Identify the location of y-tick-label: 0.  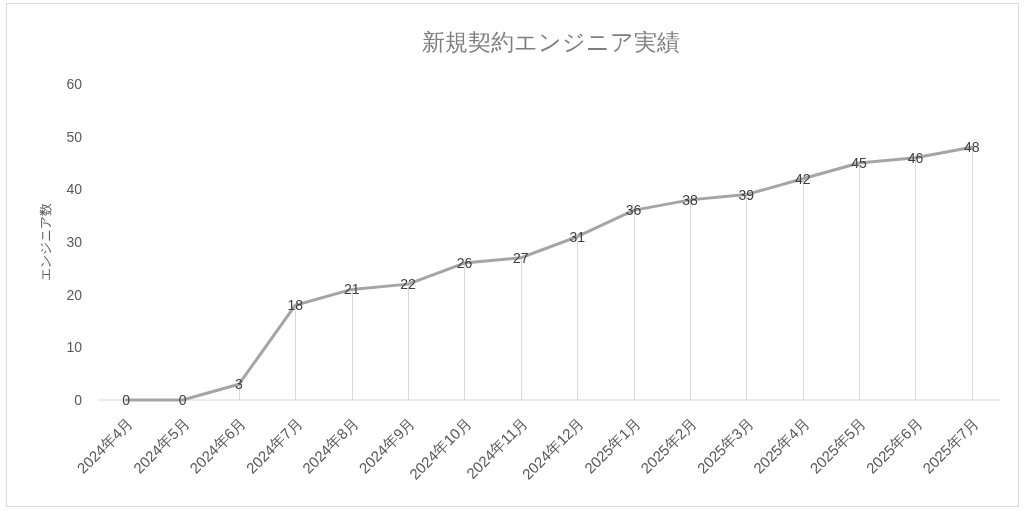
(78, 400).